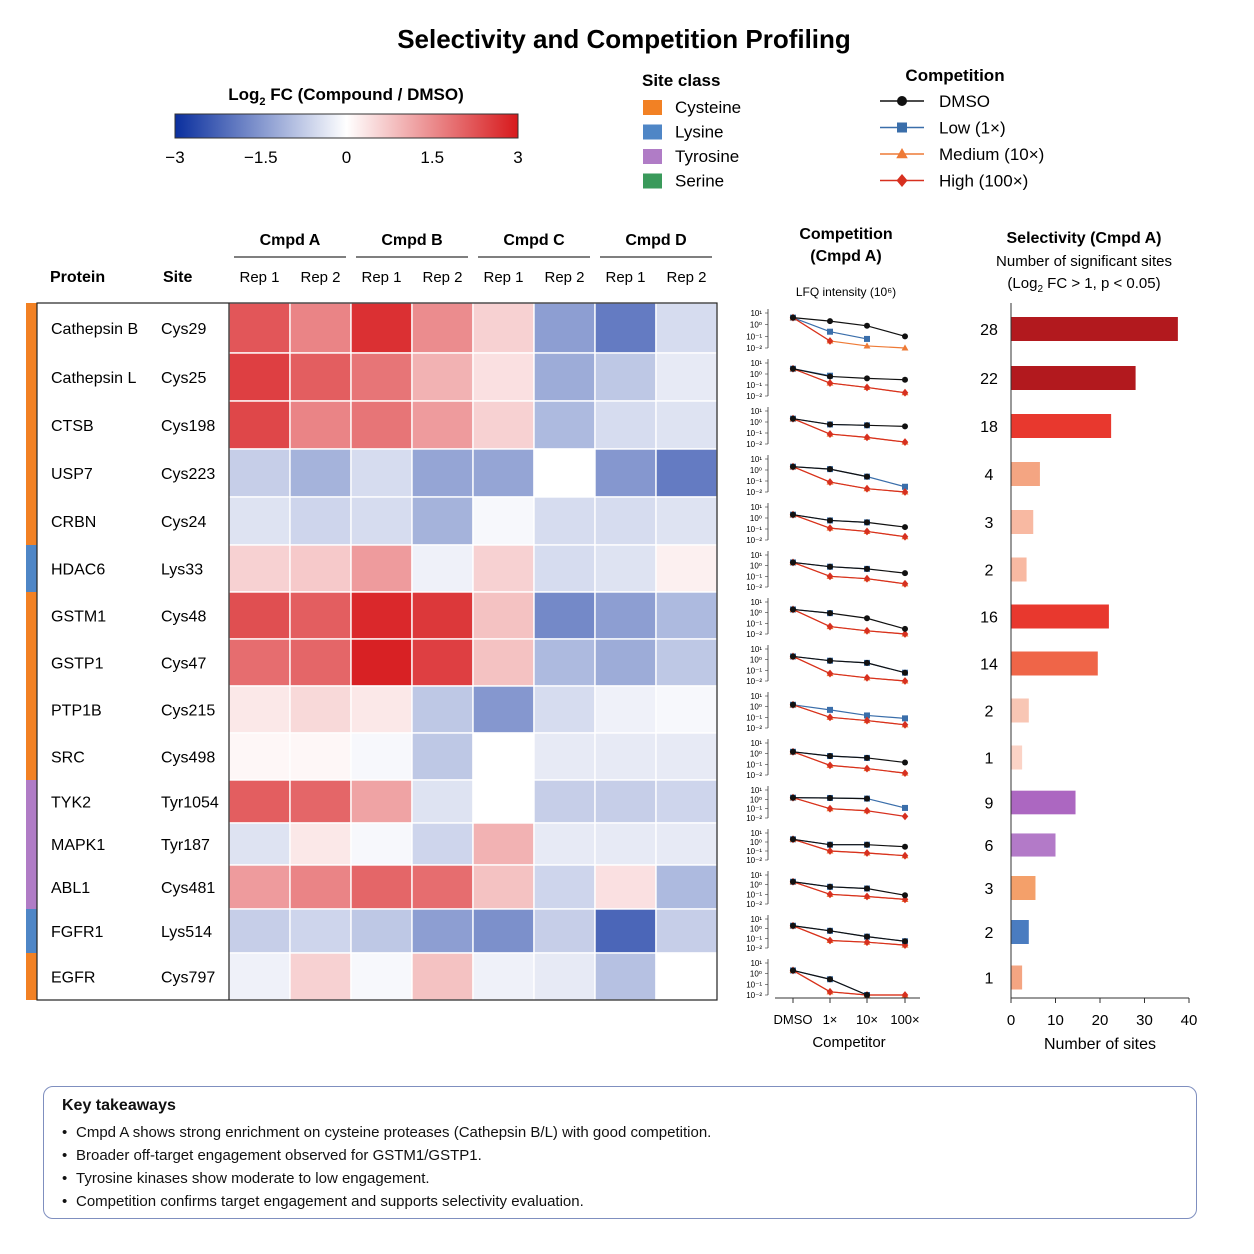 The height and width of the screenshot is (1254, 1254). I want to click on selectivity-count-label: 2, so click(989, 933).